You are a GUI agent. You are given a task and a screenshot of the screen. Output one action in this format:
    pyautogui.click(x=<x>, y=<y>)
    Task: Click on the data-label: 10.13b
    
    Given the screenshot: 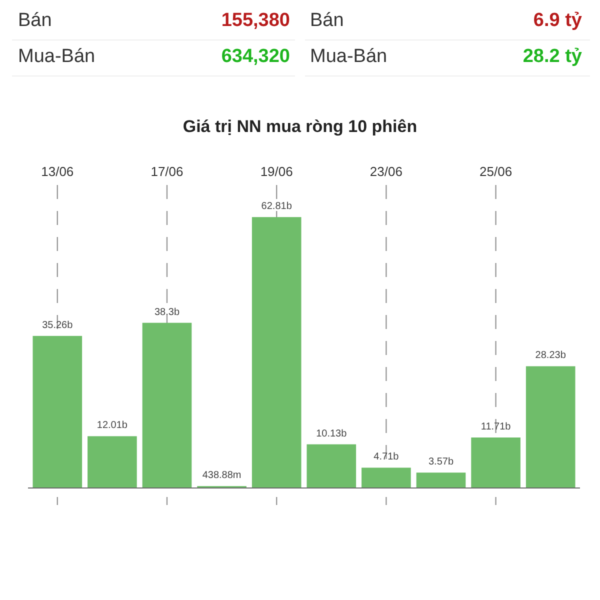 What is the action you would take?
    pyautogui.click(x=332, y=434)
    